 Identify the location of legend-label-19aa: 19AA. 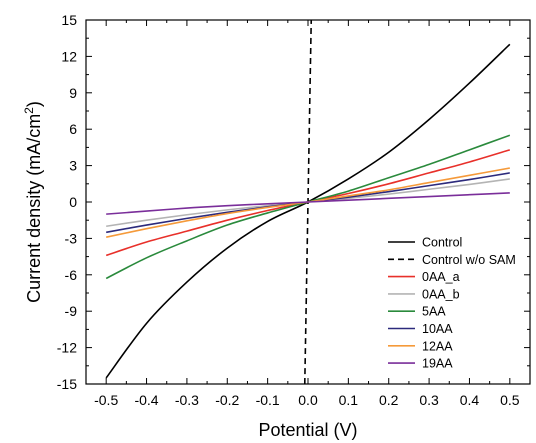
(437, 364).